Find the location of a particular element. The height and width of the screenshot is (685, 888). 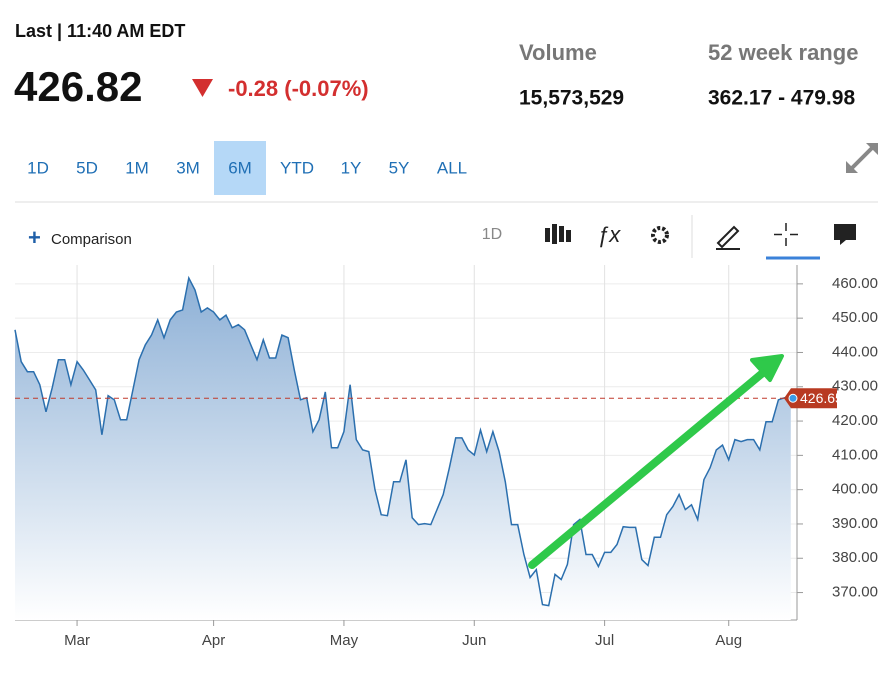

y-tick-label: 390.00 is located at coordinates (855, 523).